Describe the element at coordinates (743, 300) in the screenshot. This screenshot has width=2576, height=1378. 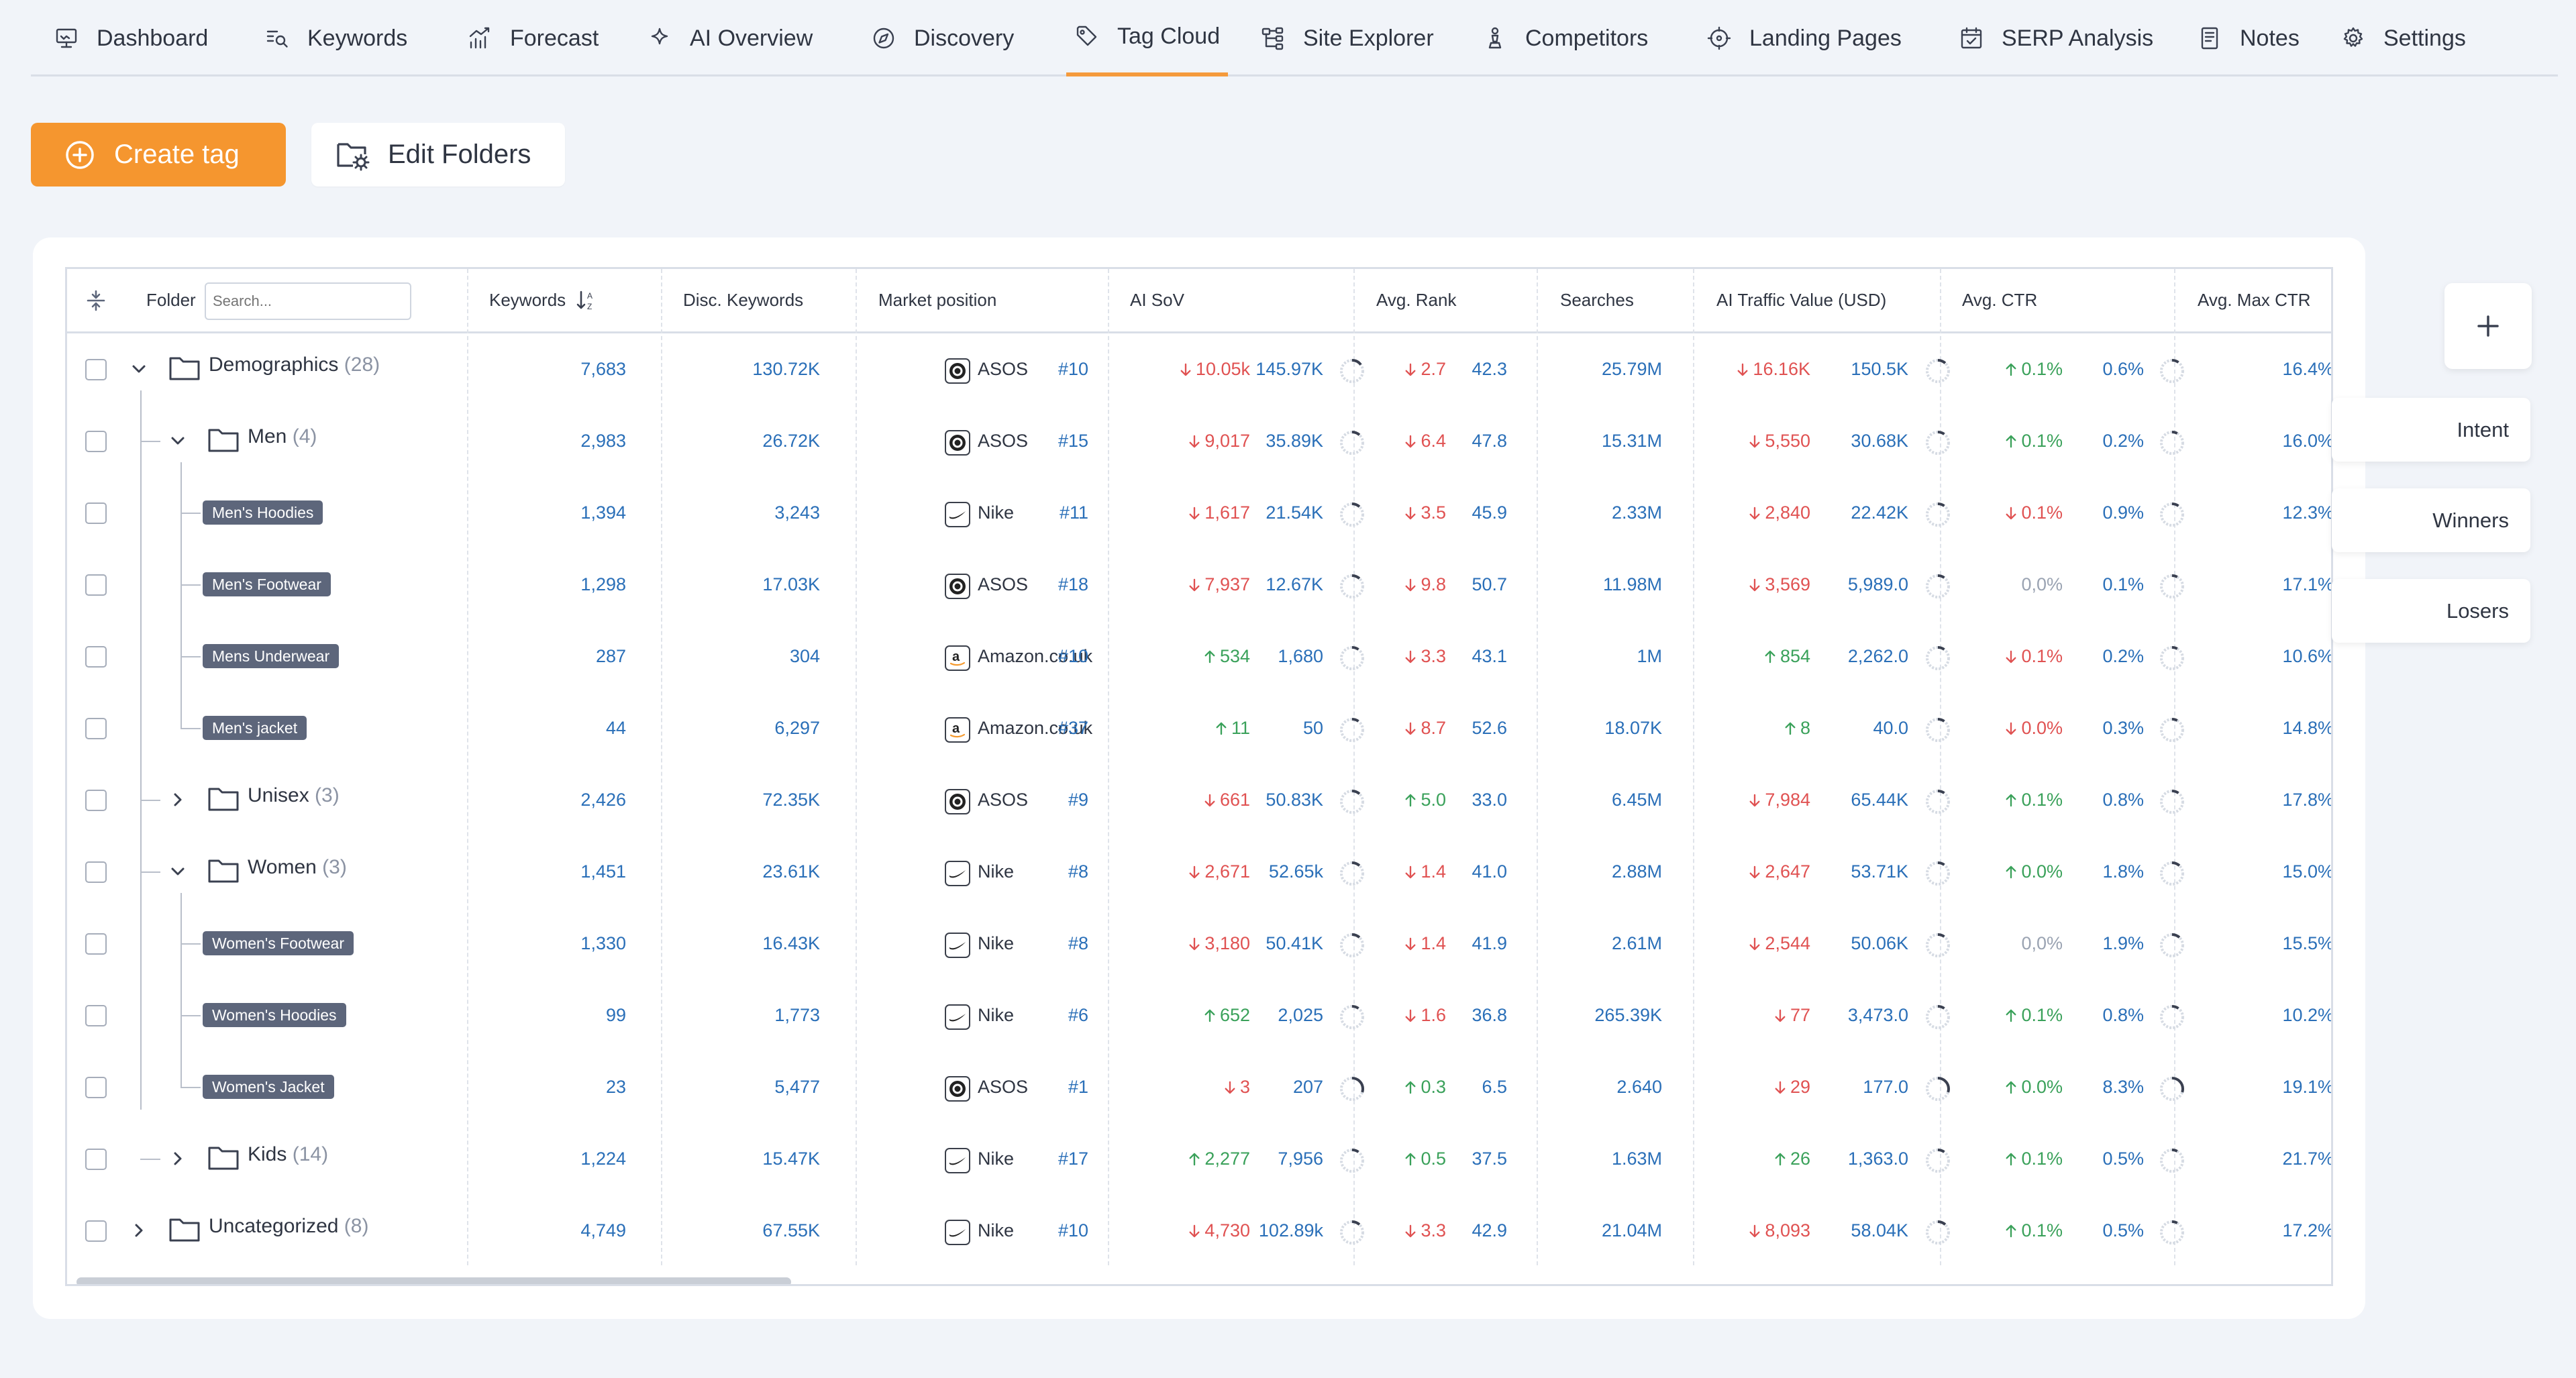
I see `header-disc-keywords: Disc. Keywords` at that location.